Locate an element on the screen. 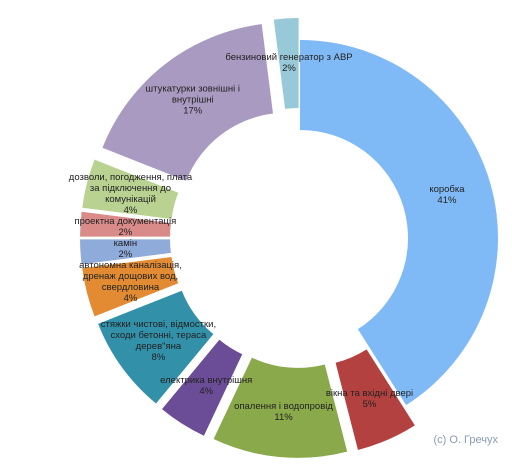 This screenshot has height=468, width=512. value-label: 8% is located at coordinates (158, 357).